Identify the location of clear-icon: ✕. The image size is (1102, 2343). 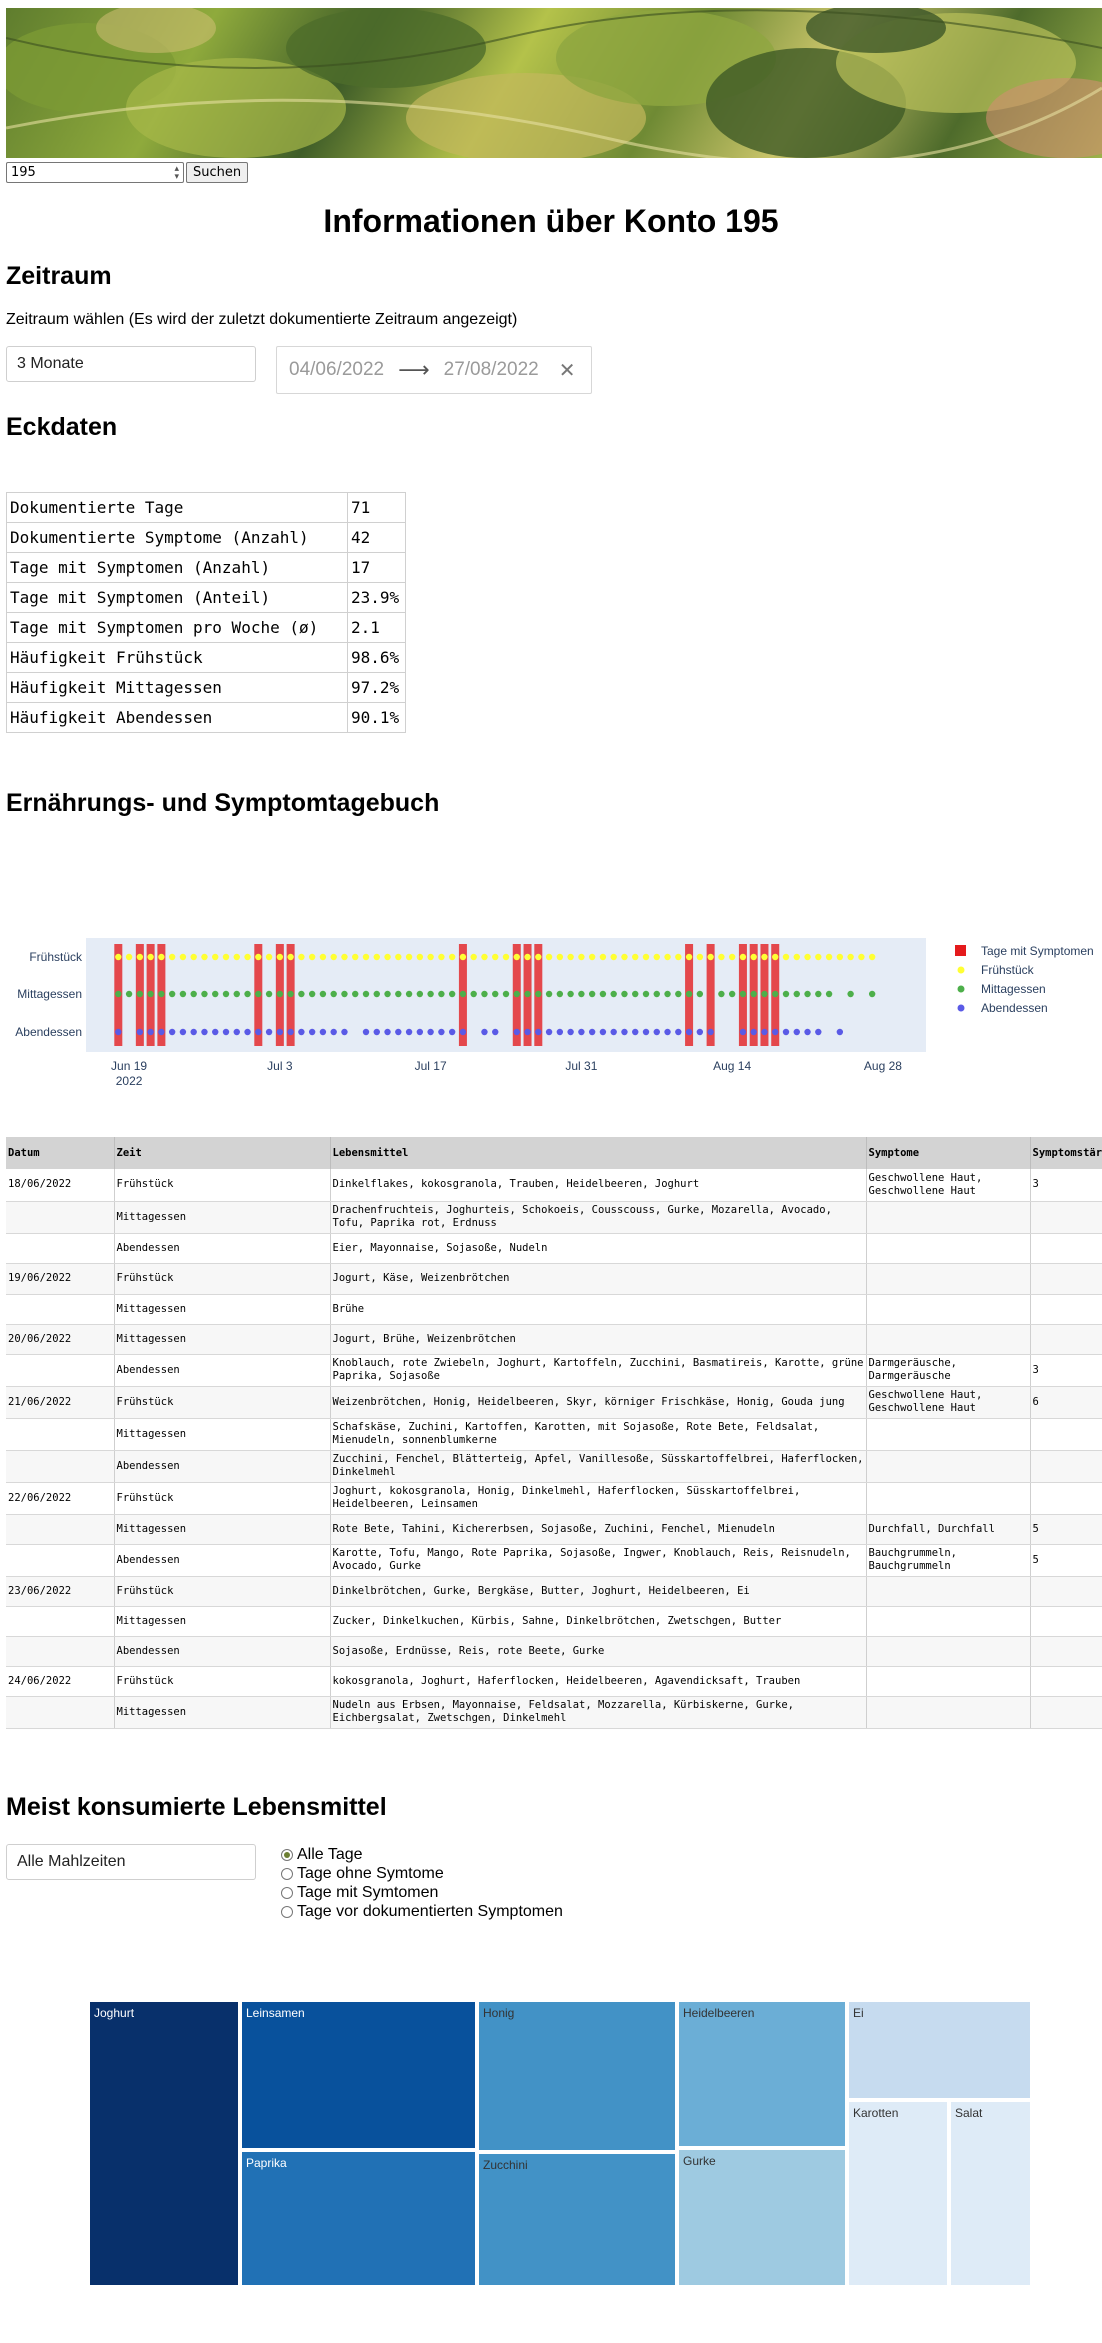
(567, 370).